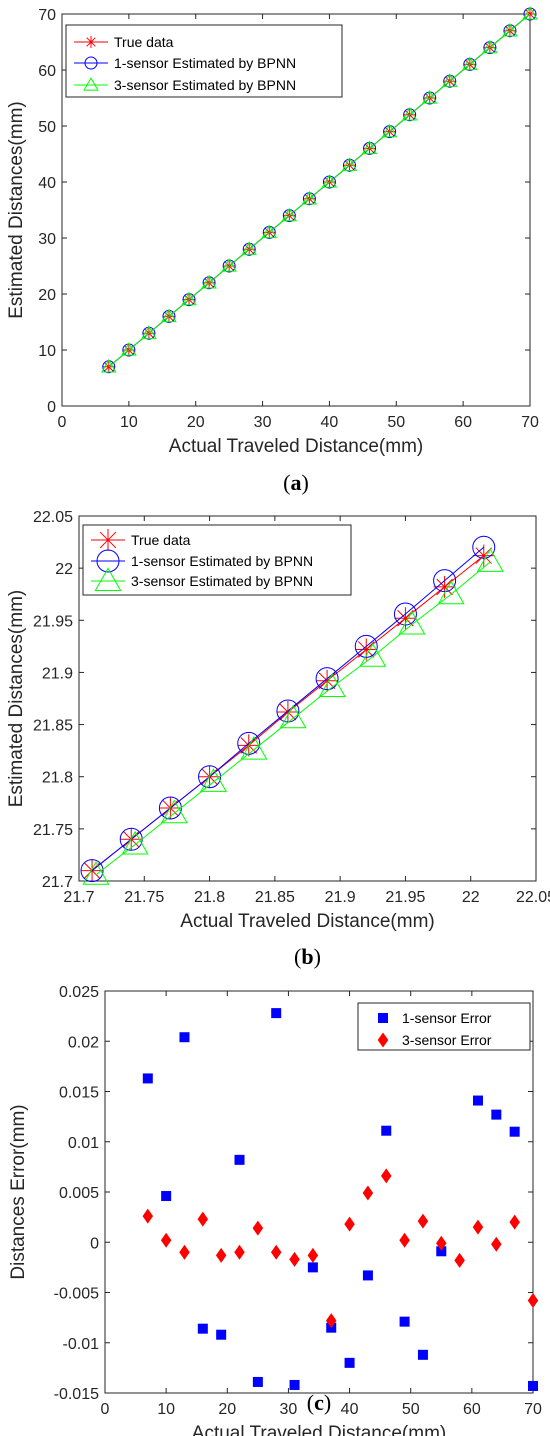 This screenshot has height=1436, width=550. What do you see at coordinates (57, 778) in the screenshot?
I see `y-tick-label: 21.8` at bounding box center [57, 778].